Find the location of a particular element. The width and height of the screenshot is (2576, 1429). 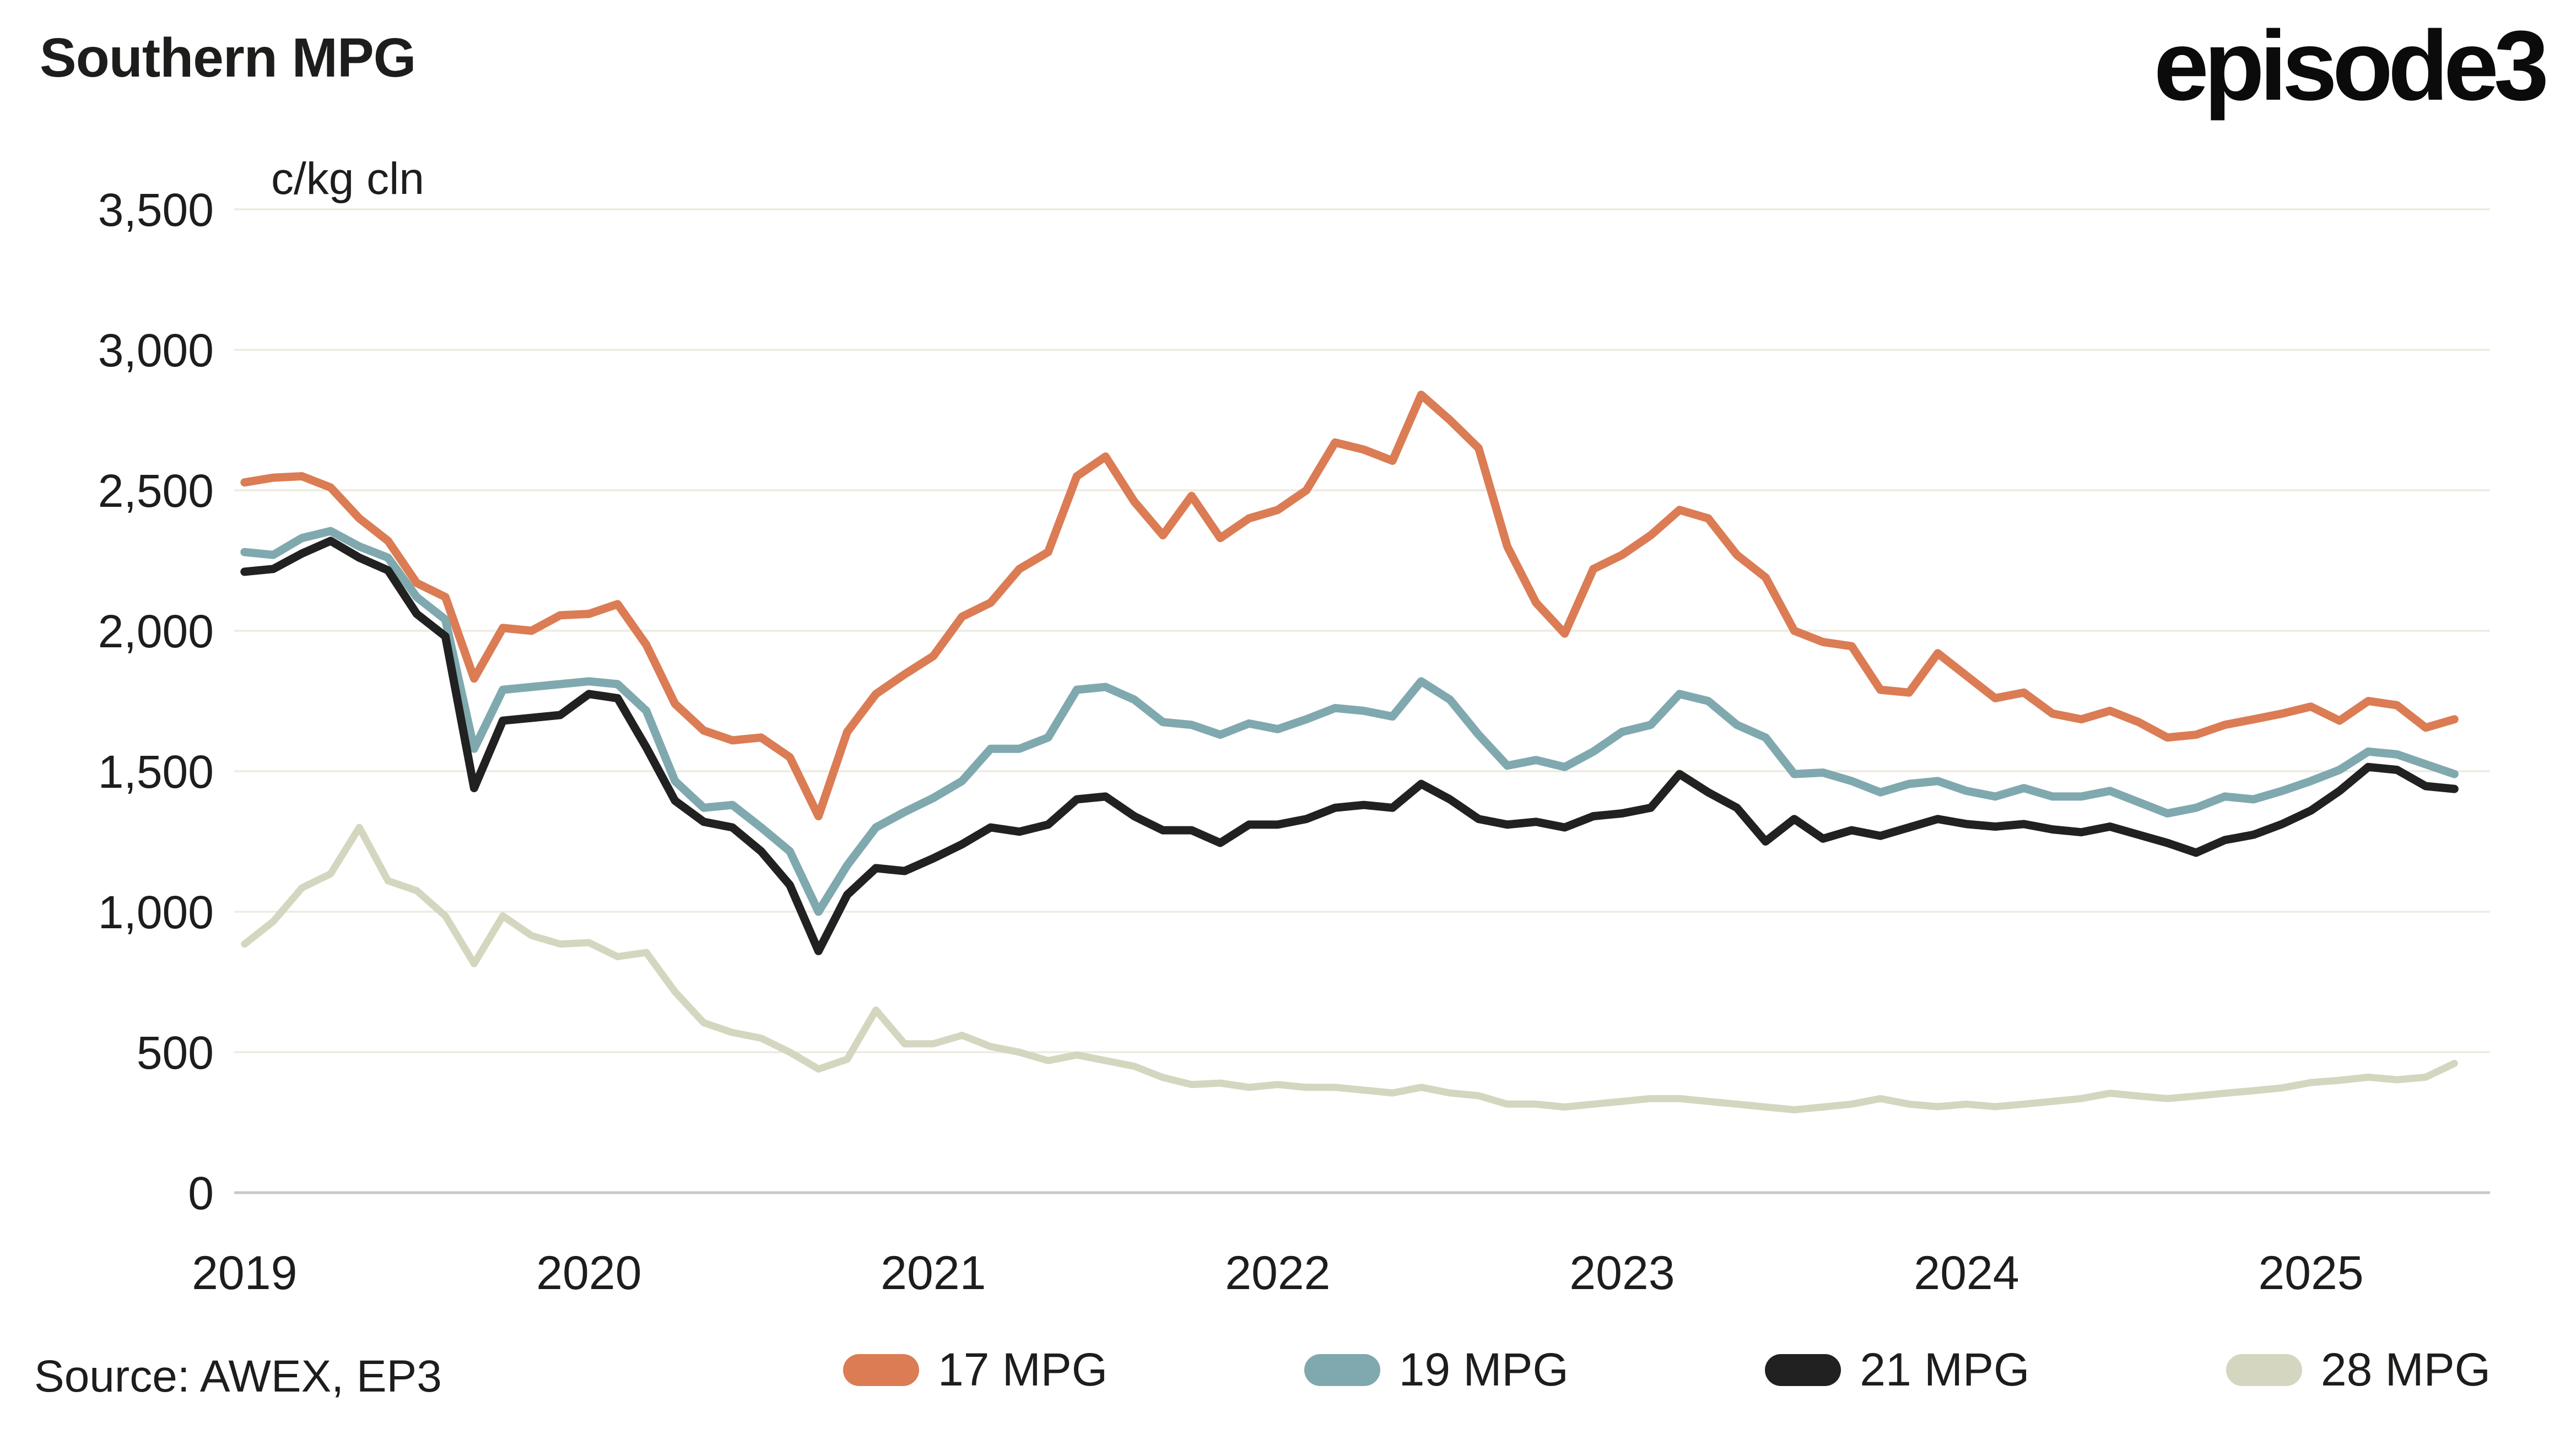

x-tick-2022: 2022 is located at coordinates (1277, 1273).